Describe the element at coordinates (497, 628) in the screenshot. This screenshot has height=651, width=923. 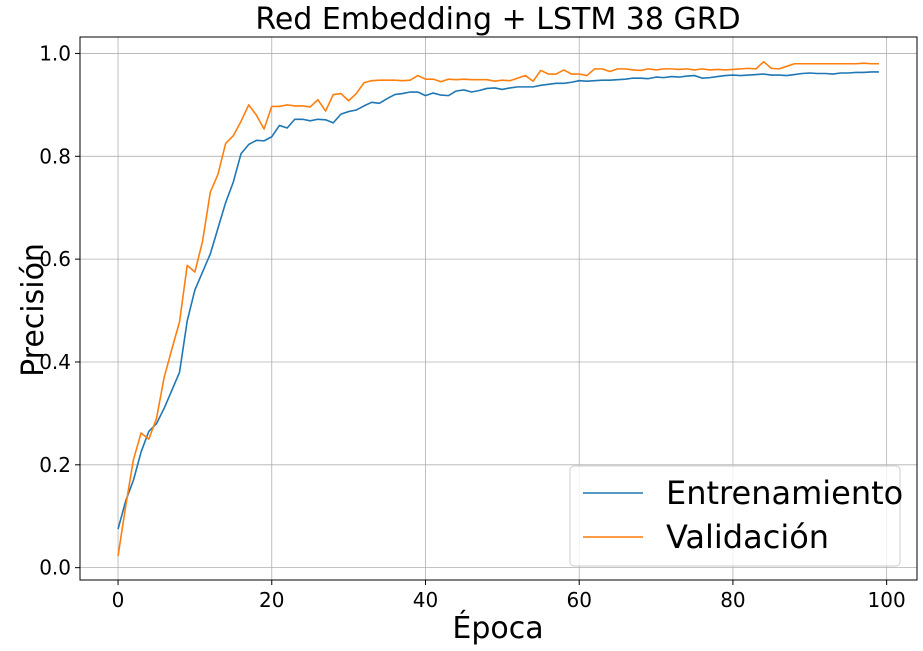
I see `x-axis-label: Época` at that location.